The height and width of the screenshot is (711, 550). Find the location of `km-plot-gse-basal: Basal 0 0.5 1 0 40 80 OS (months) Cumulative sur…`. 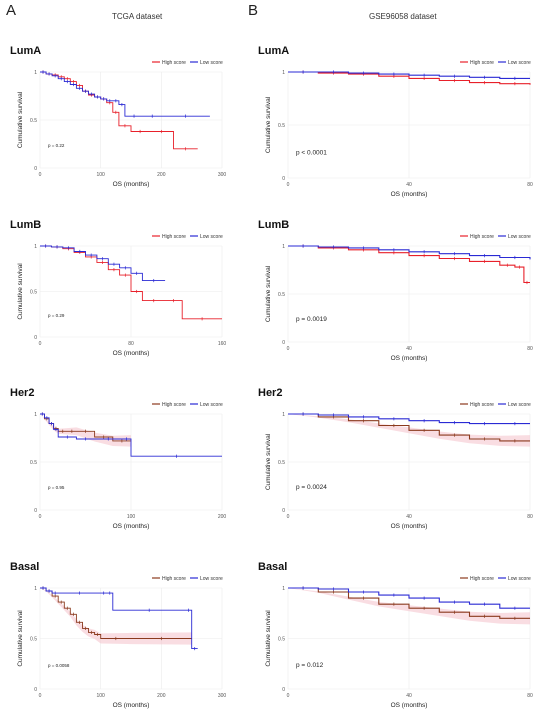

km-plot-gse-basal: Basal 0 0.5 1 0 40 80 OS (months) Cumulative sur… is located at coordinates (395, 635).